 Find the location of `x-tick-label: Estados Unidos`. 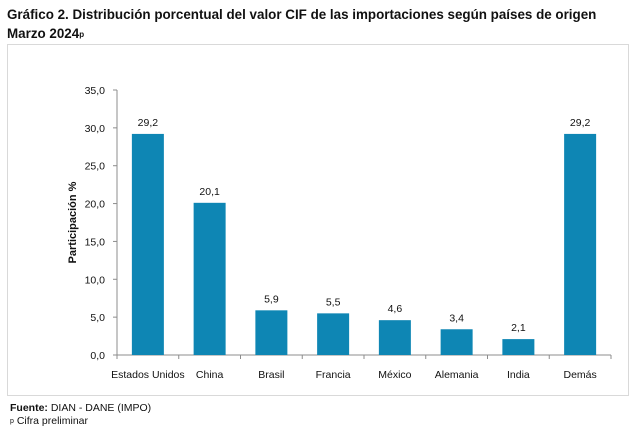

x-tick-label: Estados Unidos is located at coordinates (148, 375).